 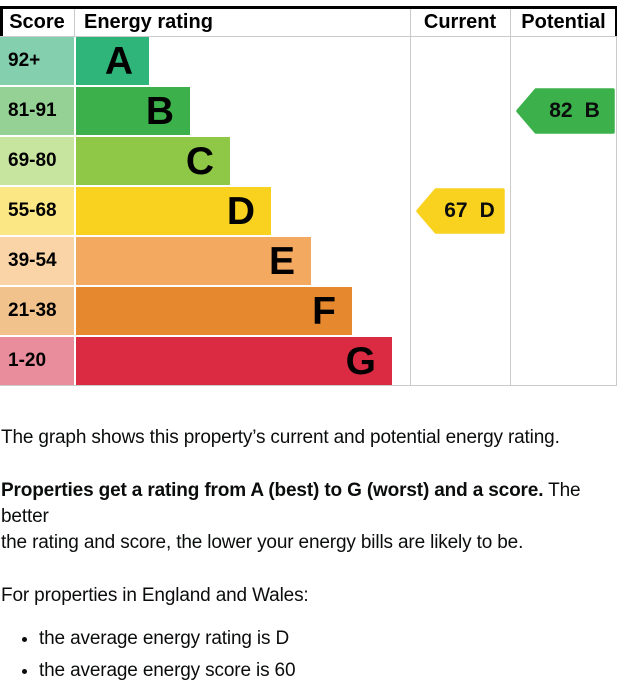 What do you see at coordinates (469, 211) in the screenshot?
I see `current-rating-arrow-label: 67 D` at bounding box center [469, 211].